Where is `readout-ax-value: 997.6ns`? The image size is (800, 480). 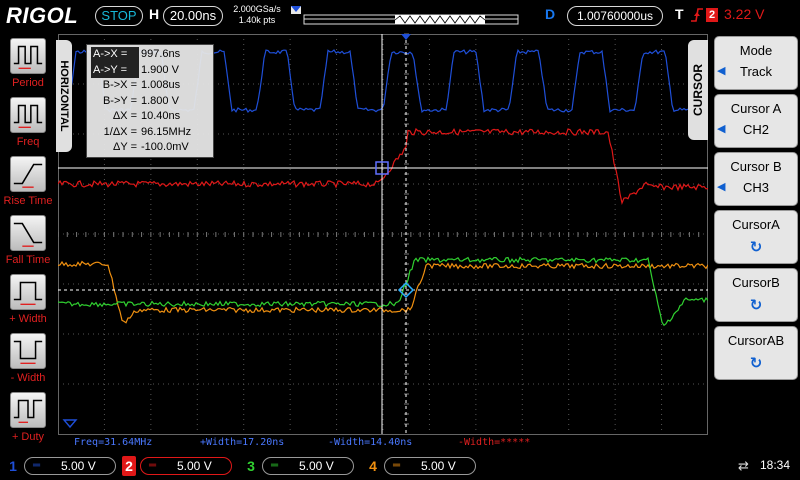 readout-ax-value: 997.6ns is located at coordinates (161, 54).